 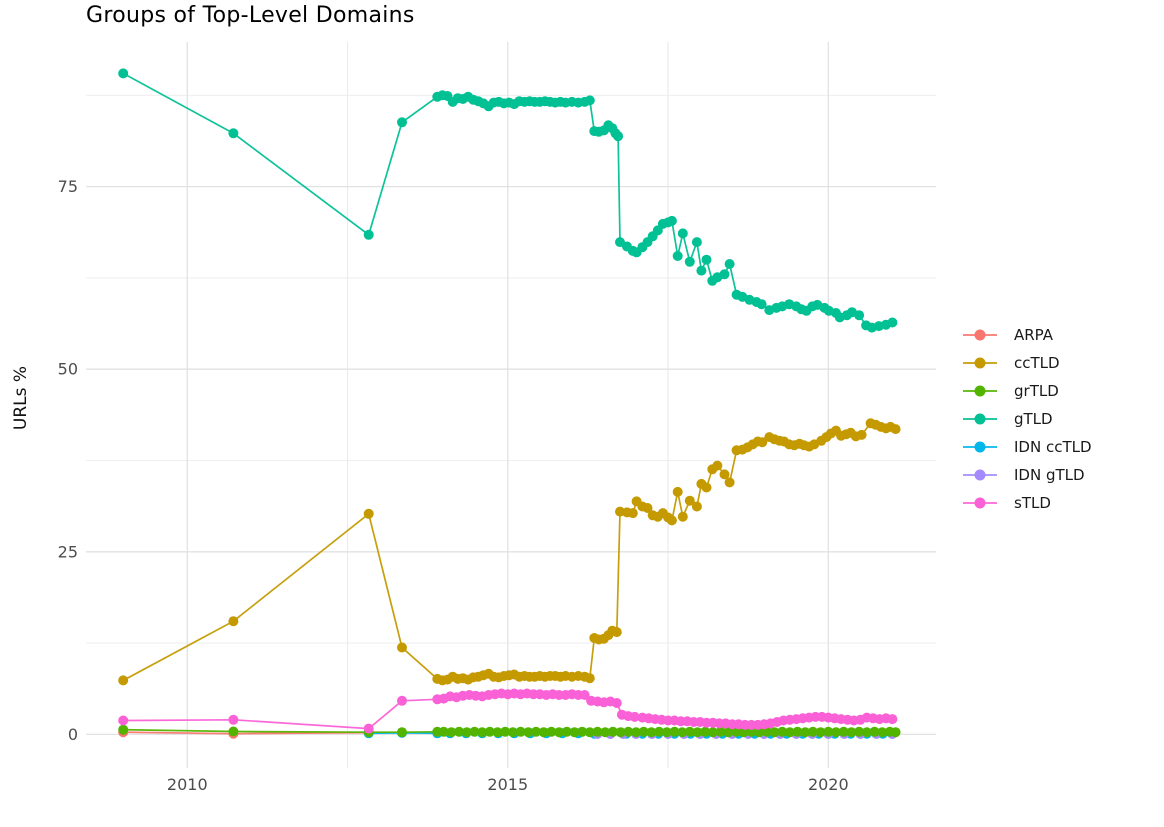 I want to click on series-grtld, so click(x=509, y=731).